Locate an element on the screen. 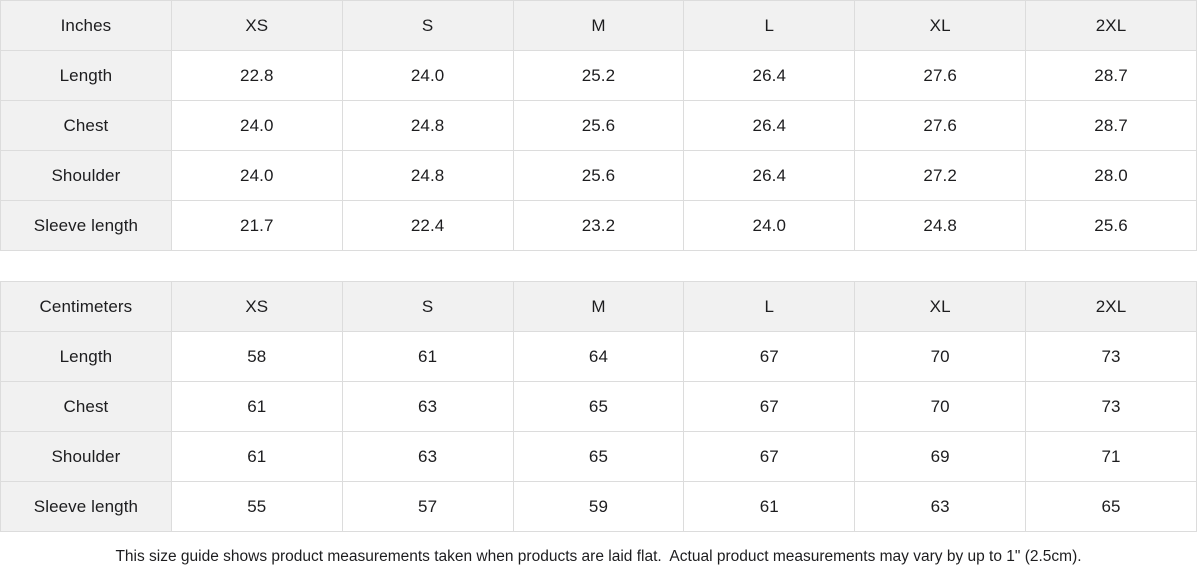 The image size is (1197, 582). table-row: Chest 61 63 65 67 70 73 is located at coordinates (598, 406).